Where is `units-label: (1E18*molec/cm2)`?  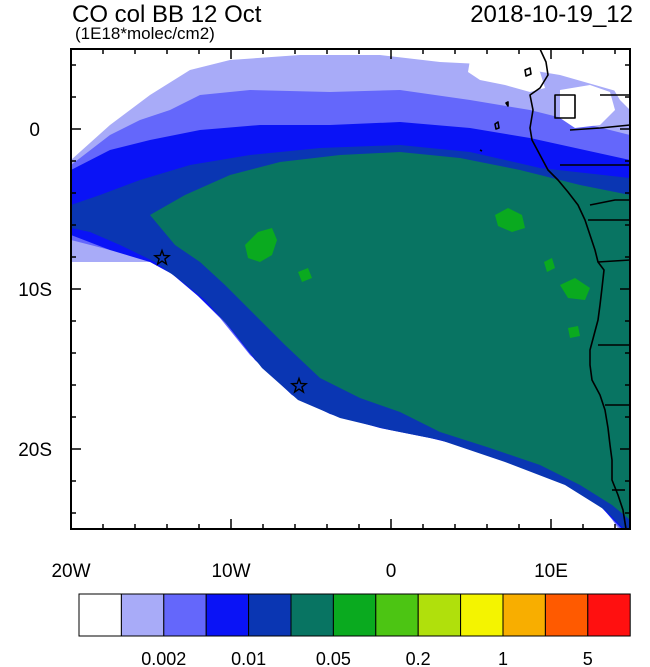 units-label: (1E18*molec/cm2) is located at coordinates (145, 33).